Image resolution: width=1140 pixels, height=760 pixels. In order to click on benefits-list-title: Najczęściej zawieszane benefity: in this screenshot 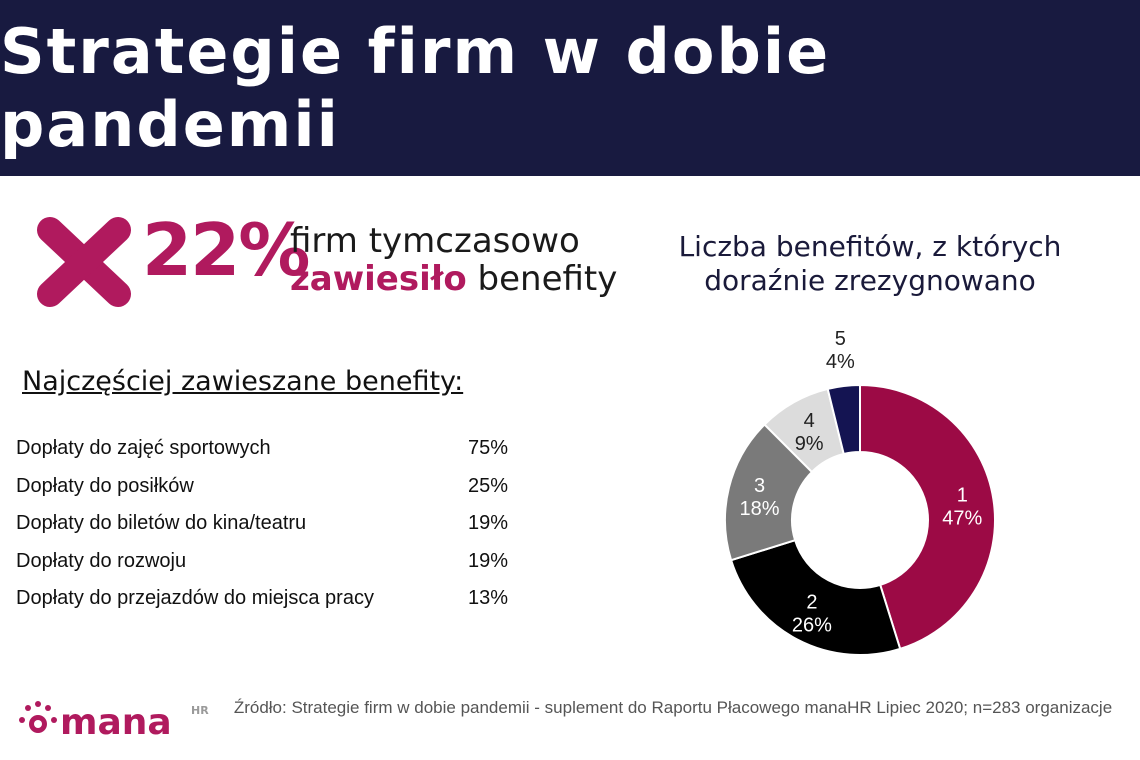, I will do `click(243, 381)`.